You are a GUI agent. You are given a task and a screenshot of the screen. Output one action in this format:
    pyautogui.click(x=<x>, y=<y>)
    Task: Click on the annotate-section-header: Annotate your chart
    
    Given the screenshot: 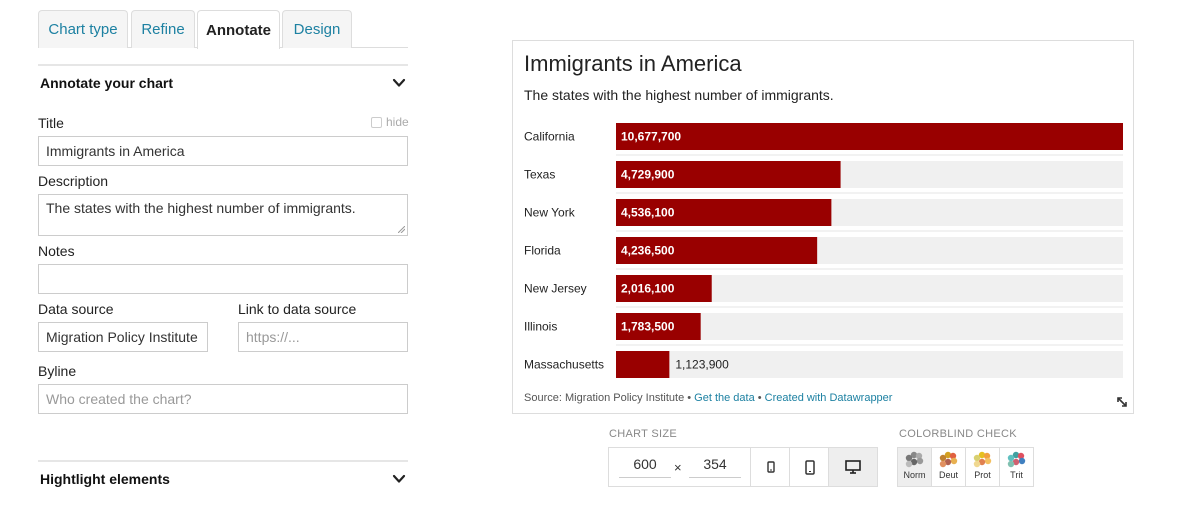 What is the action you would take?
    pyautogui.click(x=223, y=82)
    